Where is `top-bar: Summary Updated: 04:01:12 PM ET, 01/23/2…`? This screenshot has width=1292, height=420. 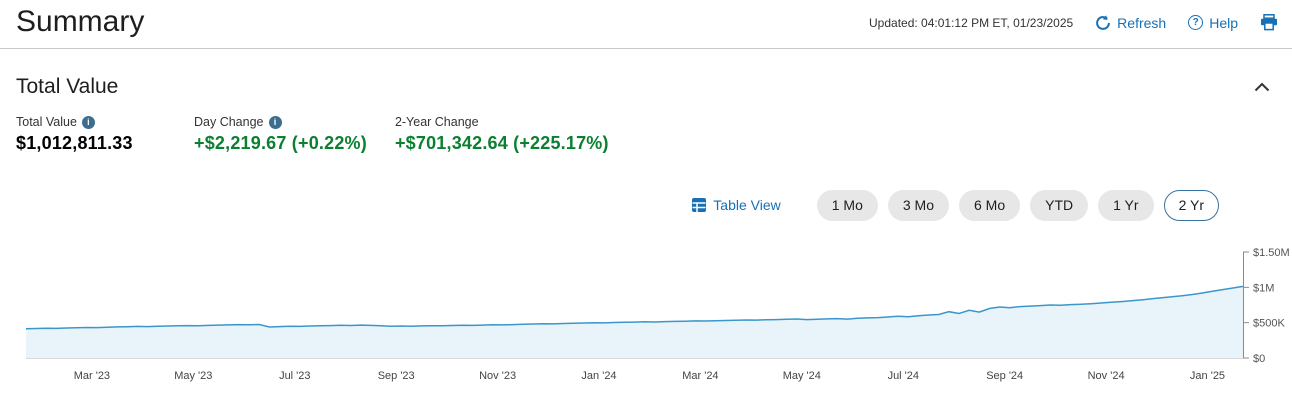 top-bar: Summary Updated: 04:01:12 PM ET, 01/23/2… is located at coordinates (646, 24).